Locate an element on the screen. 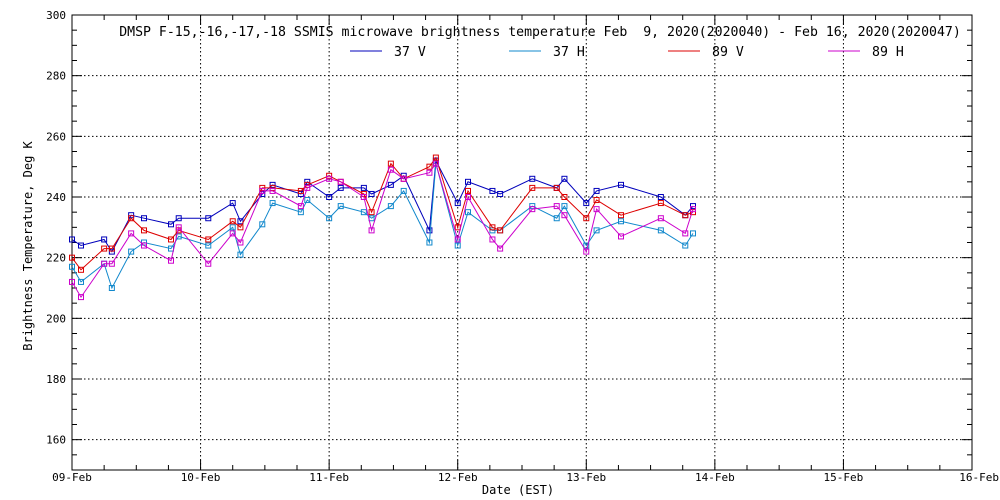  x-tick-label: 12-Feb is located at coordinates (458, 477).